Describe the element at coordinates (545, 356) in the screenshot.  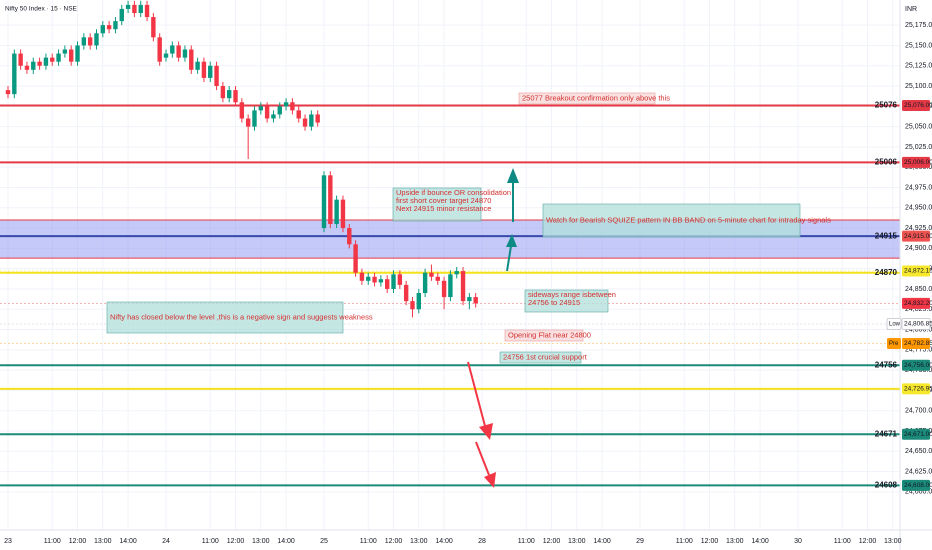
I see `annotation-text: 24756 1st crucial support` at that location.